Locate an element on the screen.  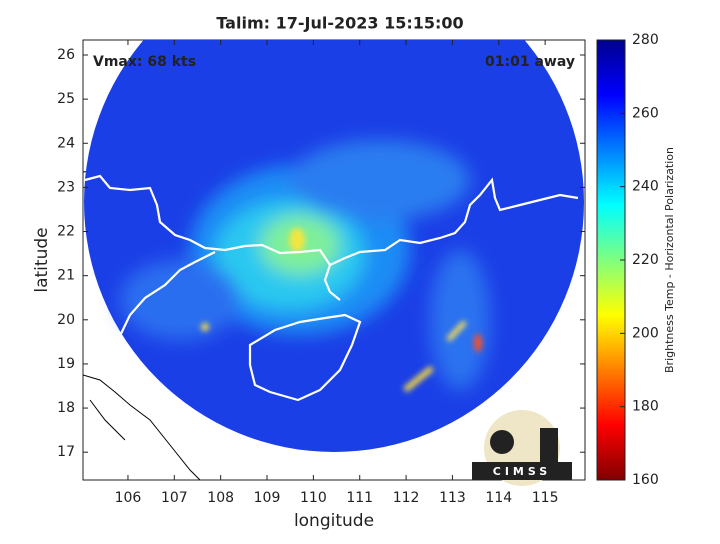
x-tick-label: 106 is located at coordinates (128, 498).